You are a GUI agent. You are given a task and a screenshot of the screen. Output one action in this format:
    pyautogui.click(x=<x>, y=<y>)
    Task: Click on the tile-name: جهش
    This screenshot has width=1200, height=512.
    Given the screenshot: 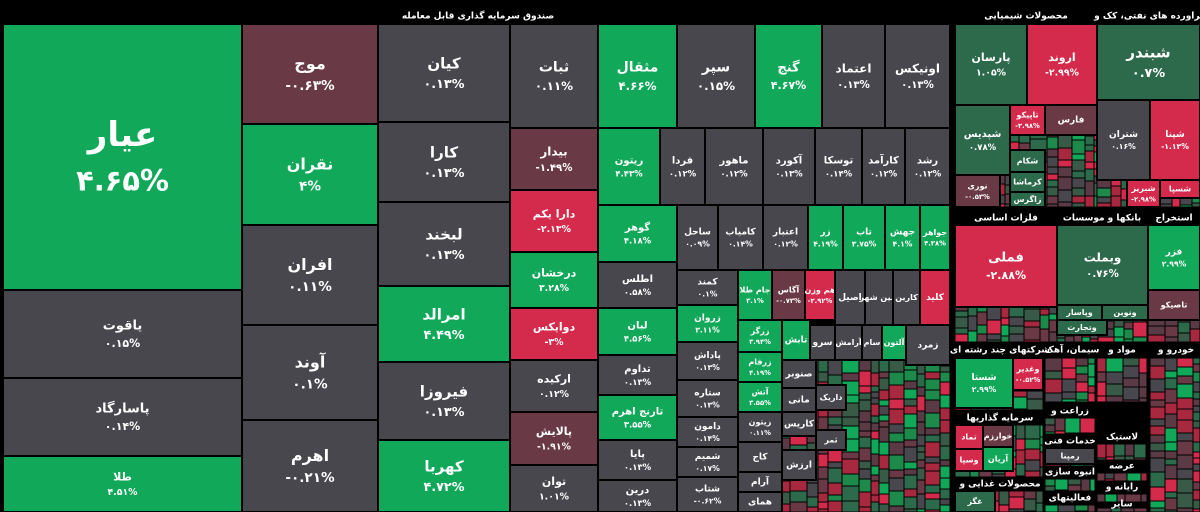 What is the action you would take?
    pyautogui.click(x=902, y=233)
    